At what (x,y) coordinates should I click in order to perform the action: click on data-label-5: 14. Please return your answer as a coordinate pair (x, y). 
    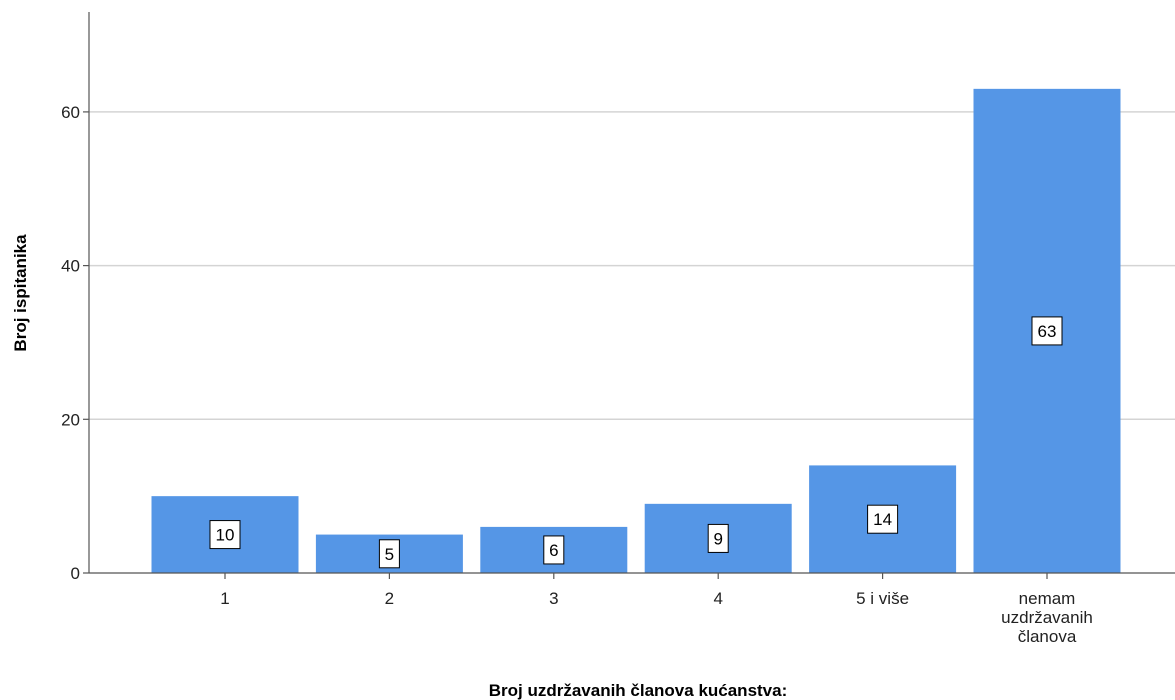
    Looking at the image, I should click on (883, 519).